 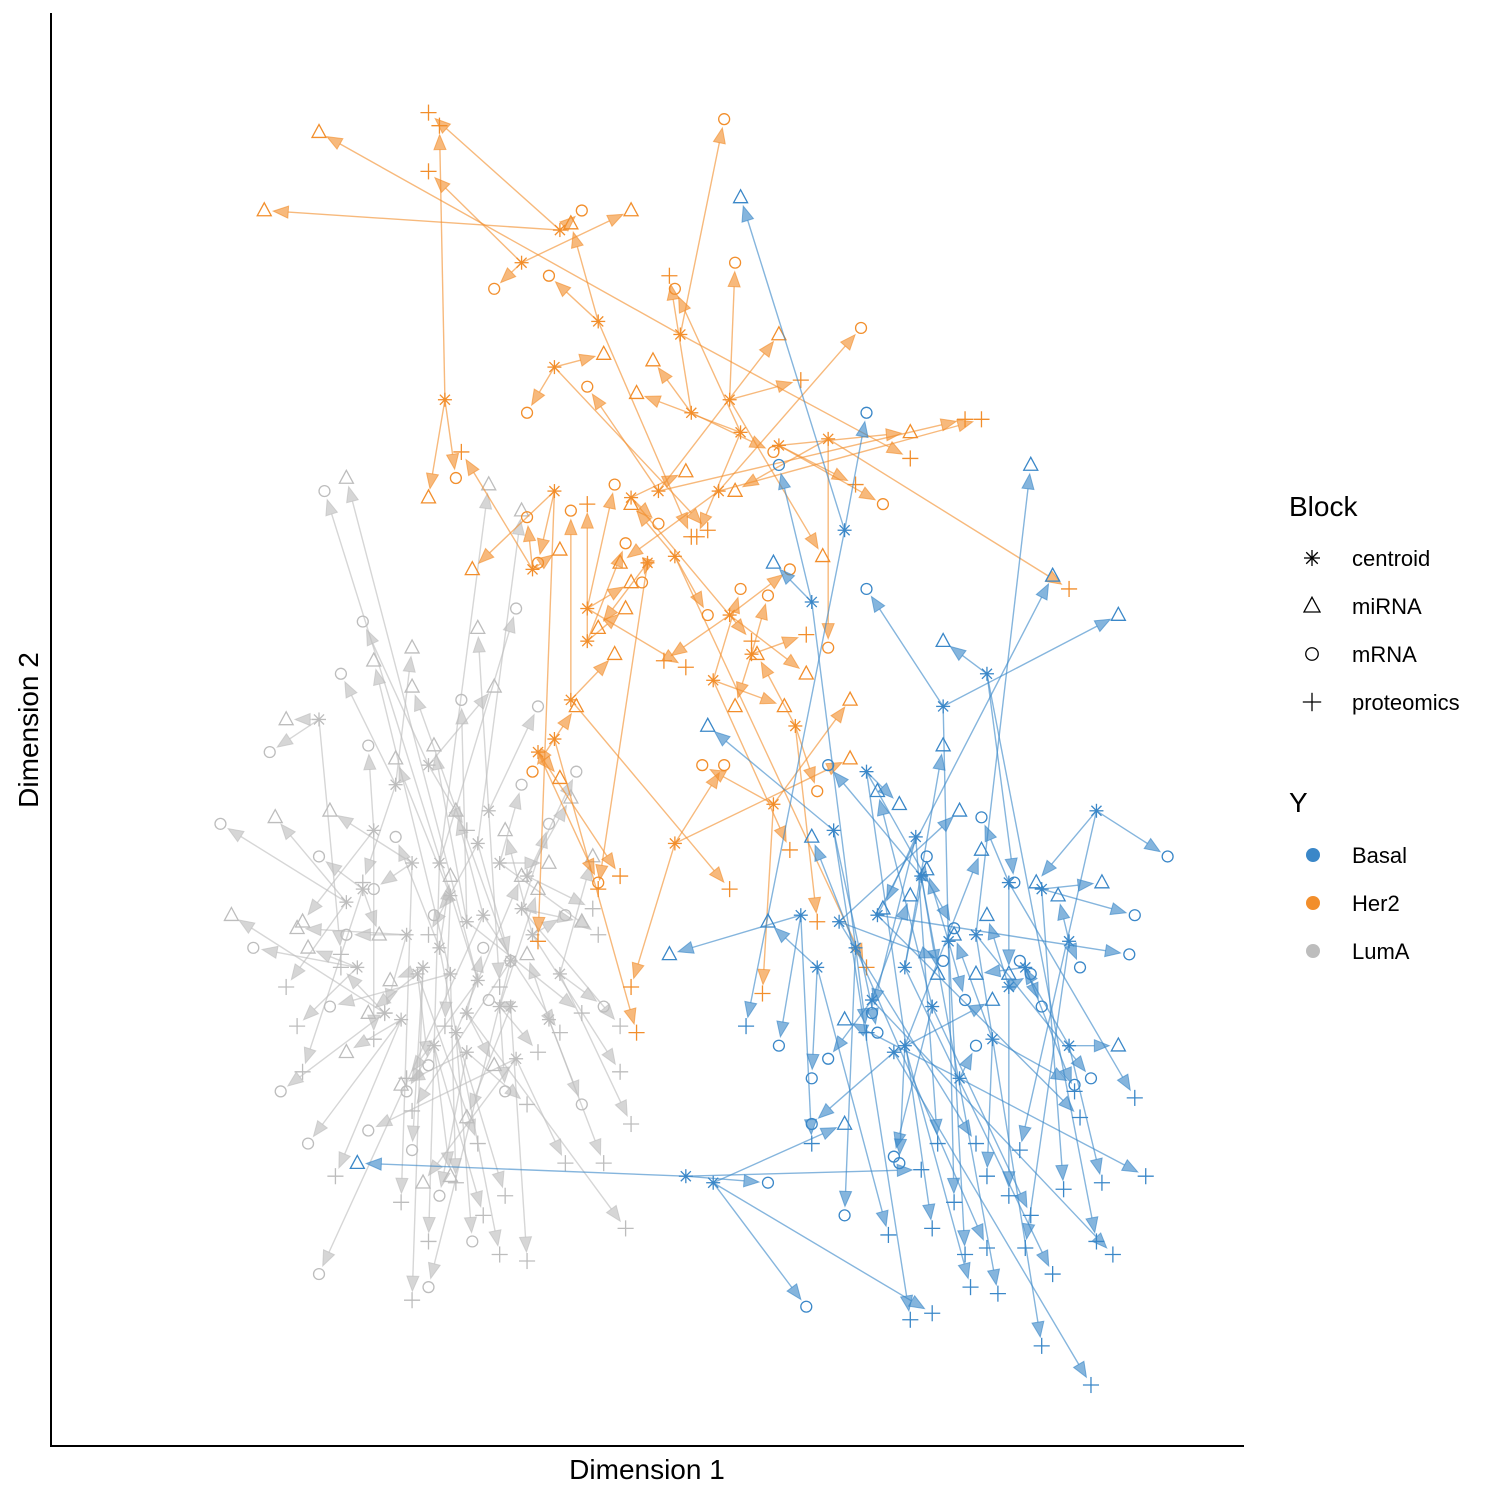 I want to click on point-luma-14-proteomics, so click(x=466, y=830).